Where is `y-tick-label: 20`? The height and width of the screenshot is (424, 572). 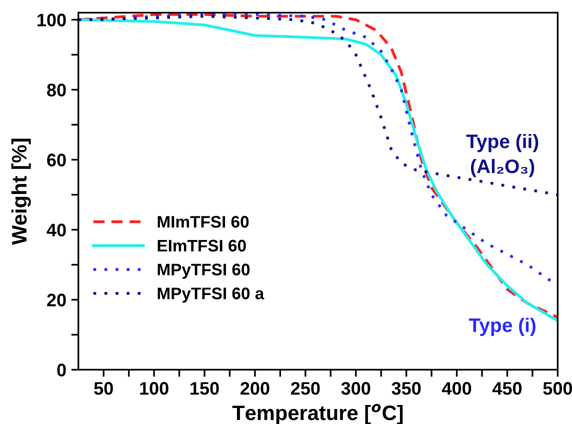
y-tick-label: 20 is located at coordinates (56, 300).